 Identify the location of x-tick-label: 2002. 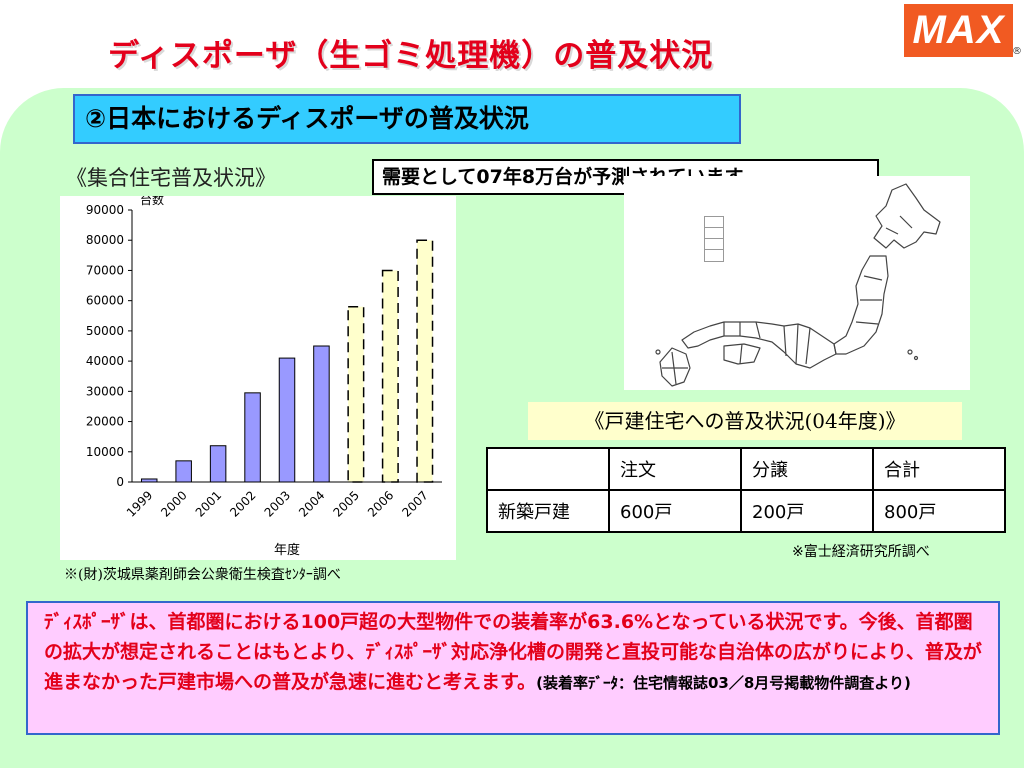
(242, 503).